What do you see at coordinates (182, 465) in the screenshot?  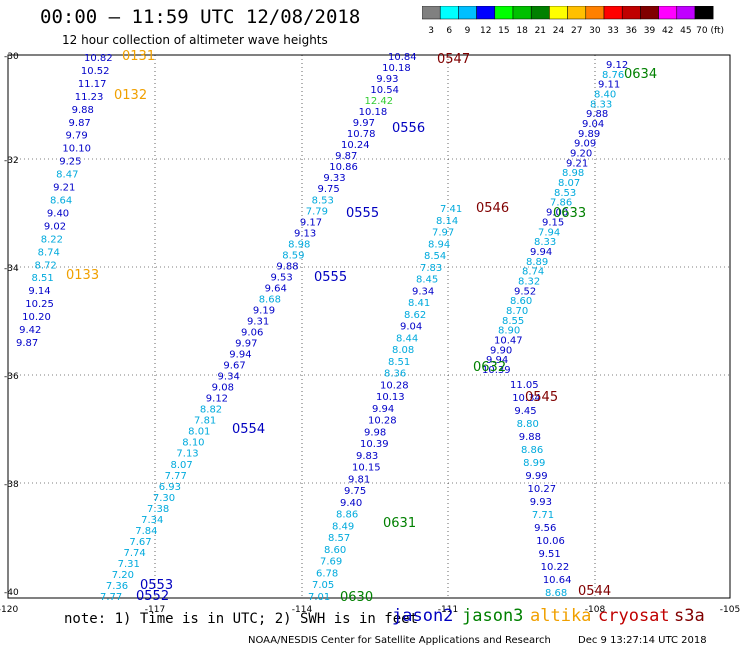 I see `jason2-swh-label: 8.07` at bounding box center [182, 465].